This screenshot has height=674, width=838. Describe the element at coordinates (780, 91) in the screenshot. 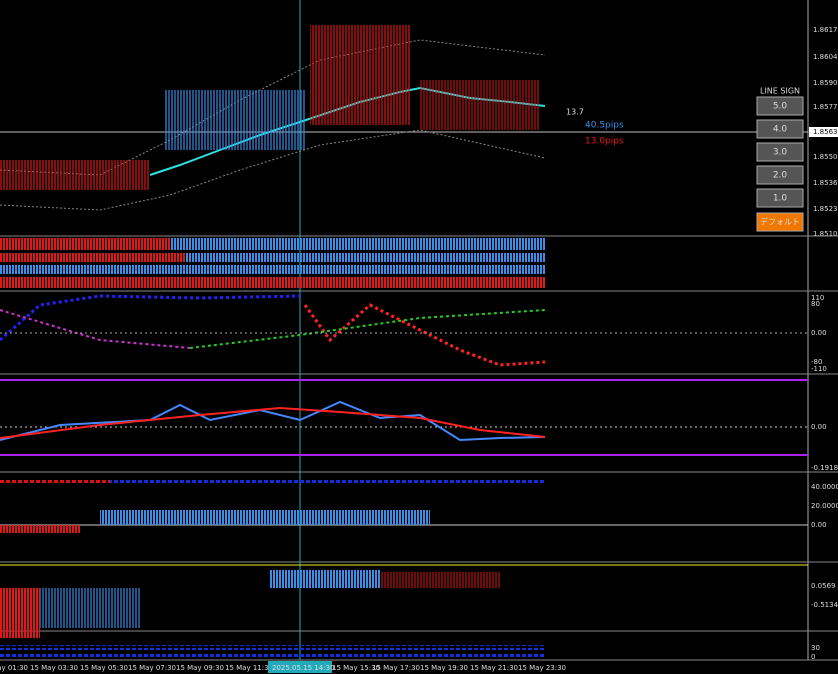

I see `panel-title: LINE SIGN` at that location.